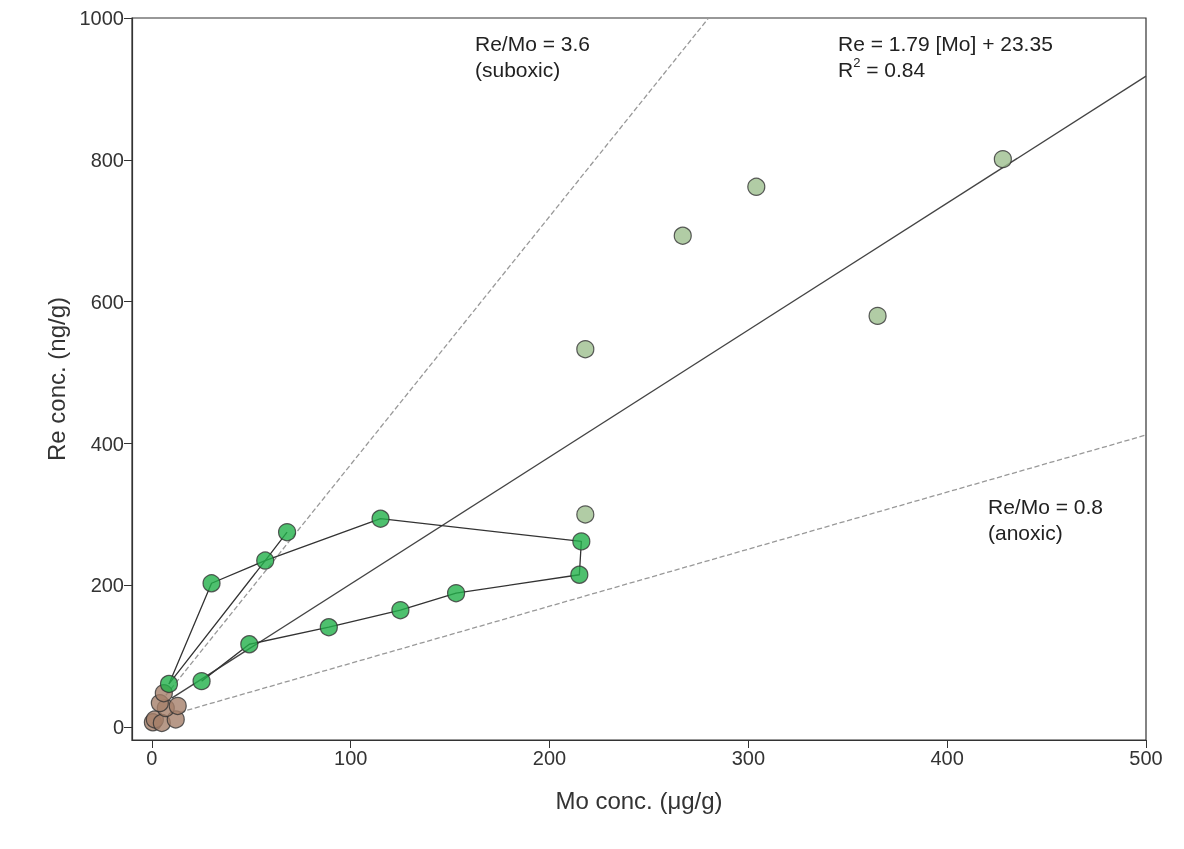 This screenshot has width=1184, height=849. Describe the element at coordinates (118, 727) in the screenshot. I see `y-tick-label: 0` at that location.